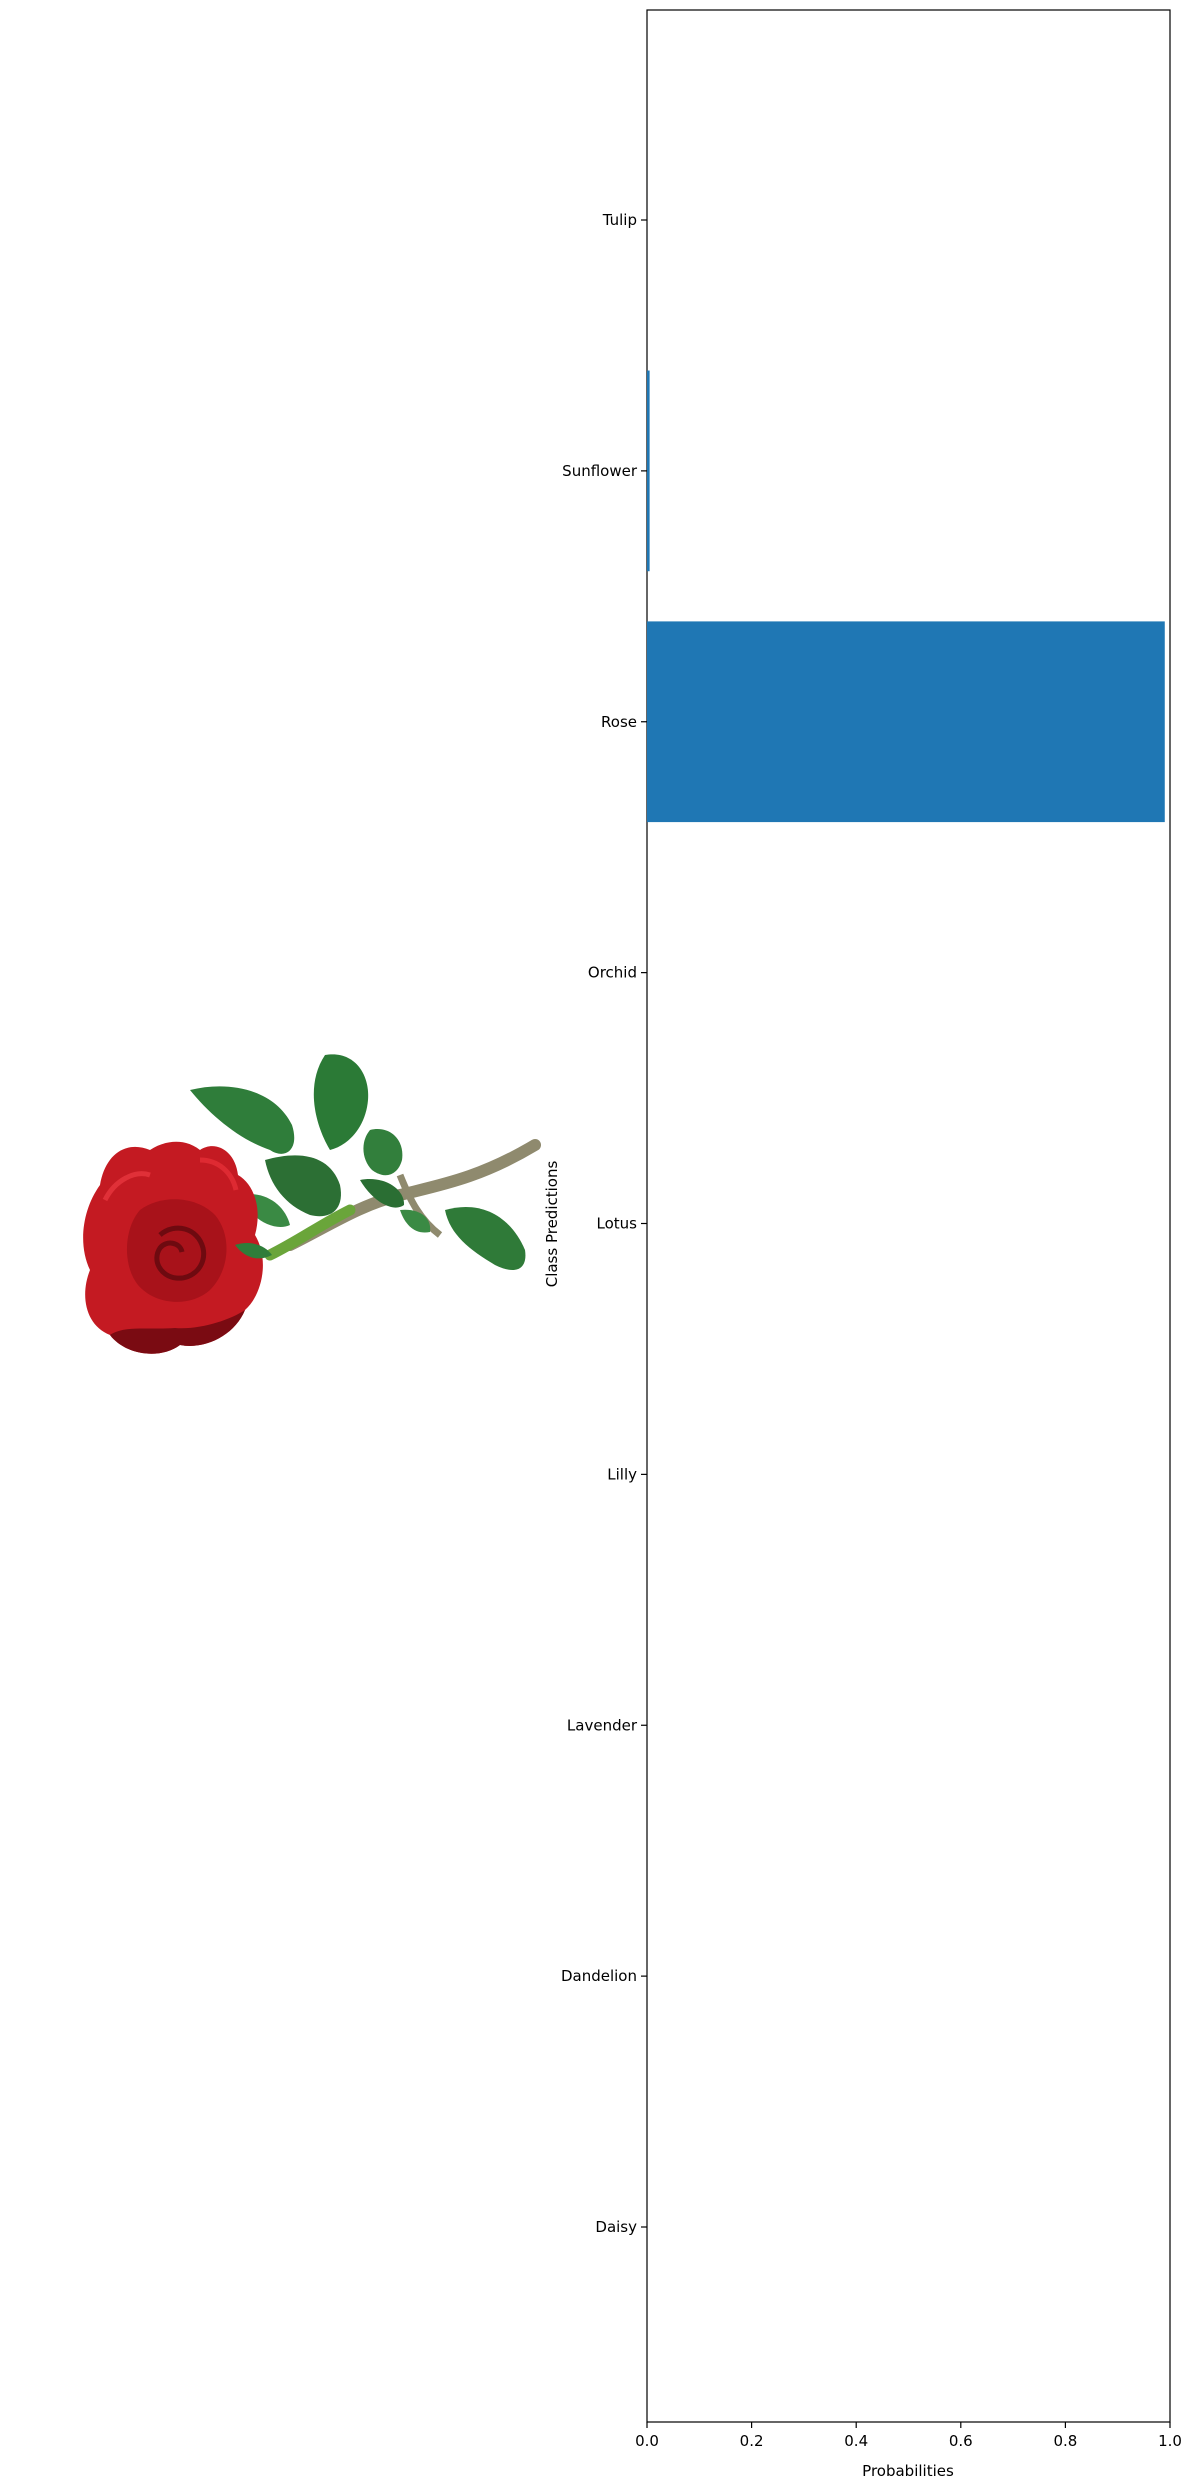 This screenshot has height=2490, width=1189. I want to click on y-tick-label: Orchid, so click(612, 973).